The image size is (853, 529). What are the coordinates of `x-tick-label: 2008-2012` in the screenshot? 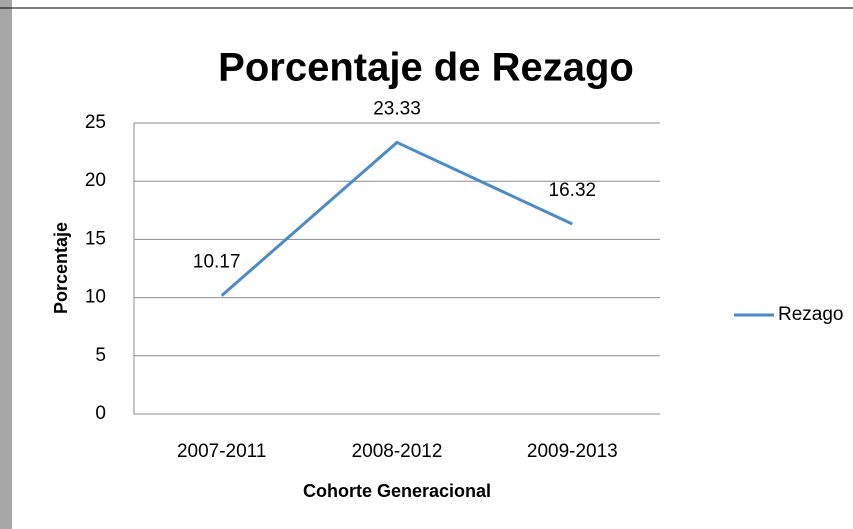 It's located at (397, 451).